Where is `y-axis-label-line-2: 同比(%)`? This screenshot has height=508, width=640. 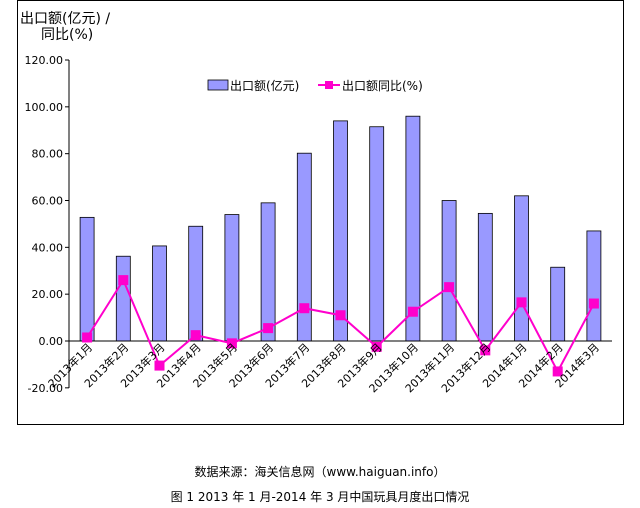 y-axis-label-line-2: 同比(%) is located at coordinates (67, 35).